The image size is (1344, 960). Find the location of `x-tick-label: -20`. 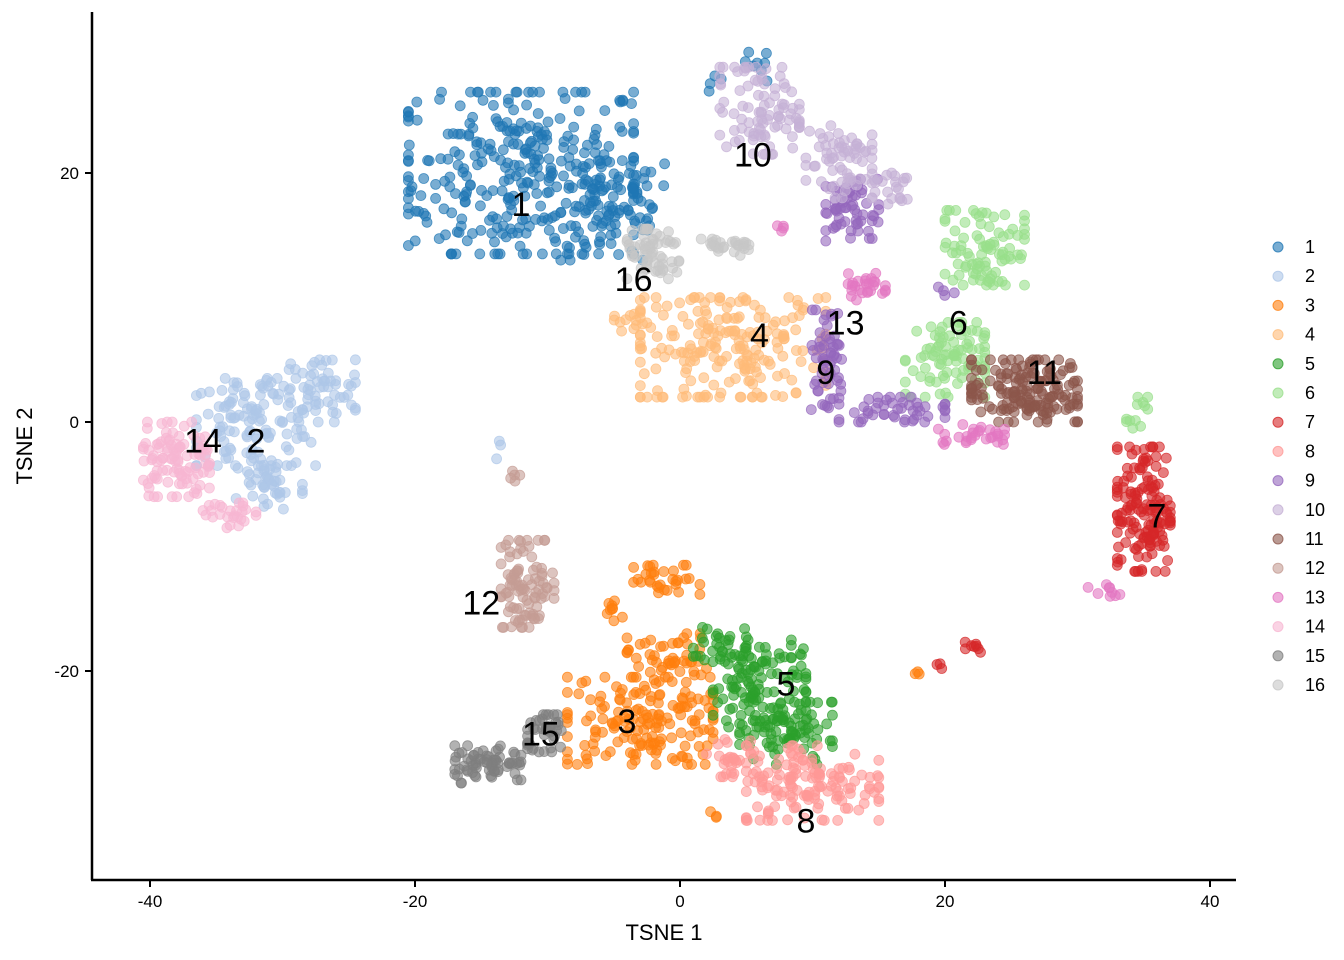

x-tick-label: -20 is located at coordinates (415, 901).